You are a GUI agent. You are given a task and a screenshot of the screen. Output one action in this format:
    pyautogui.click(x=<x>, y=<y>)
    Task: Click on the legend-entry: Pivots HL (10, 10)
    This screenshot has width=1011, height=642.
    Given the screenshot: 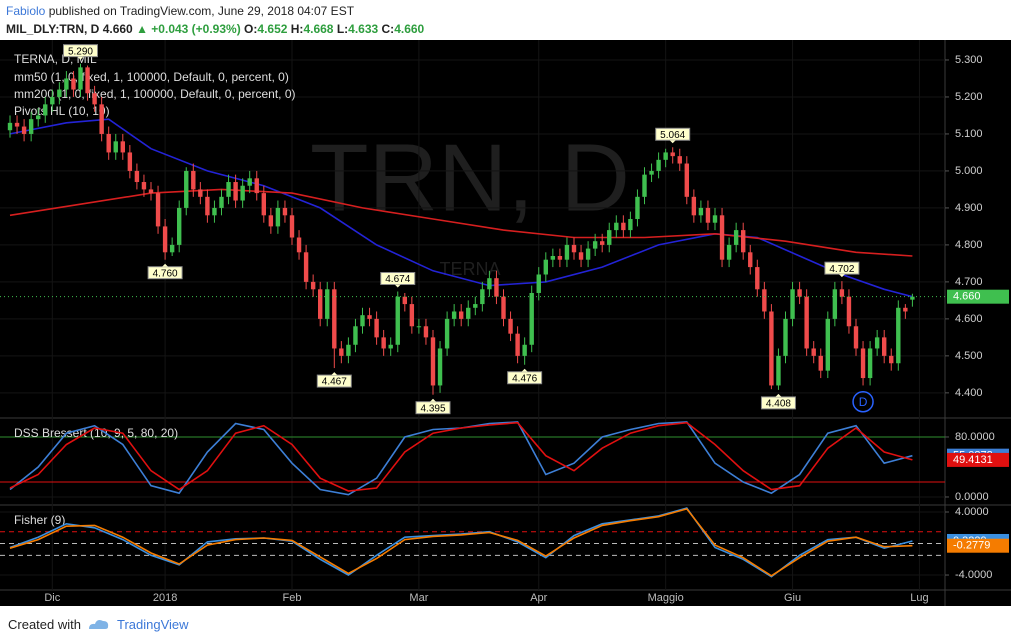 What is the action you would take?
    pyautogui.click(x=62, y=111)
    